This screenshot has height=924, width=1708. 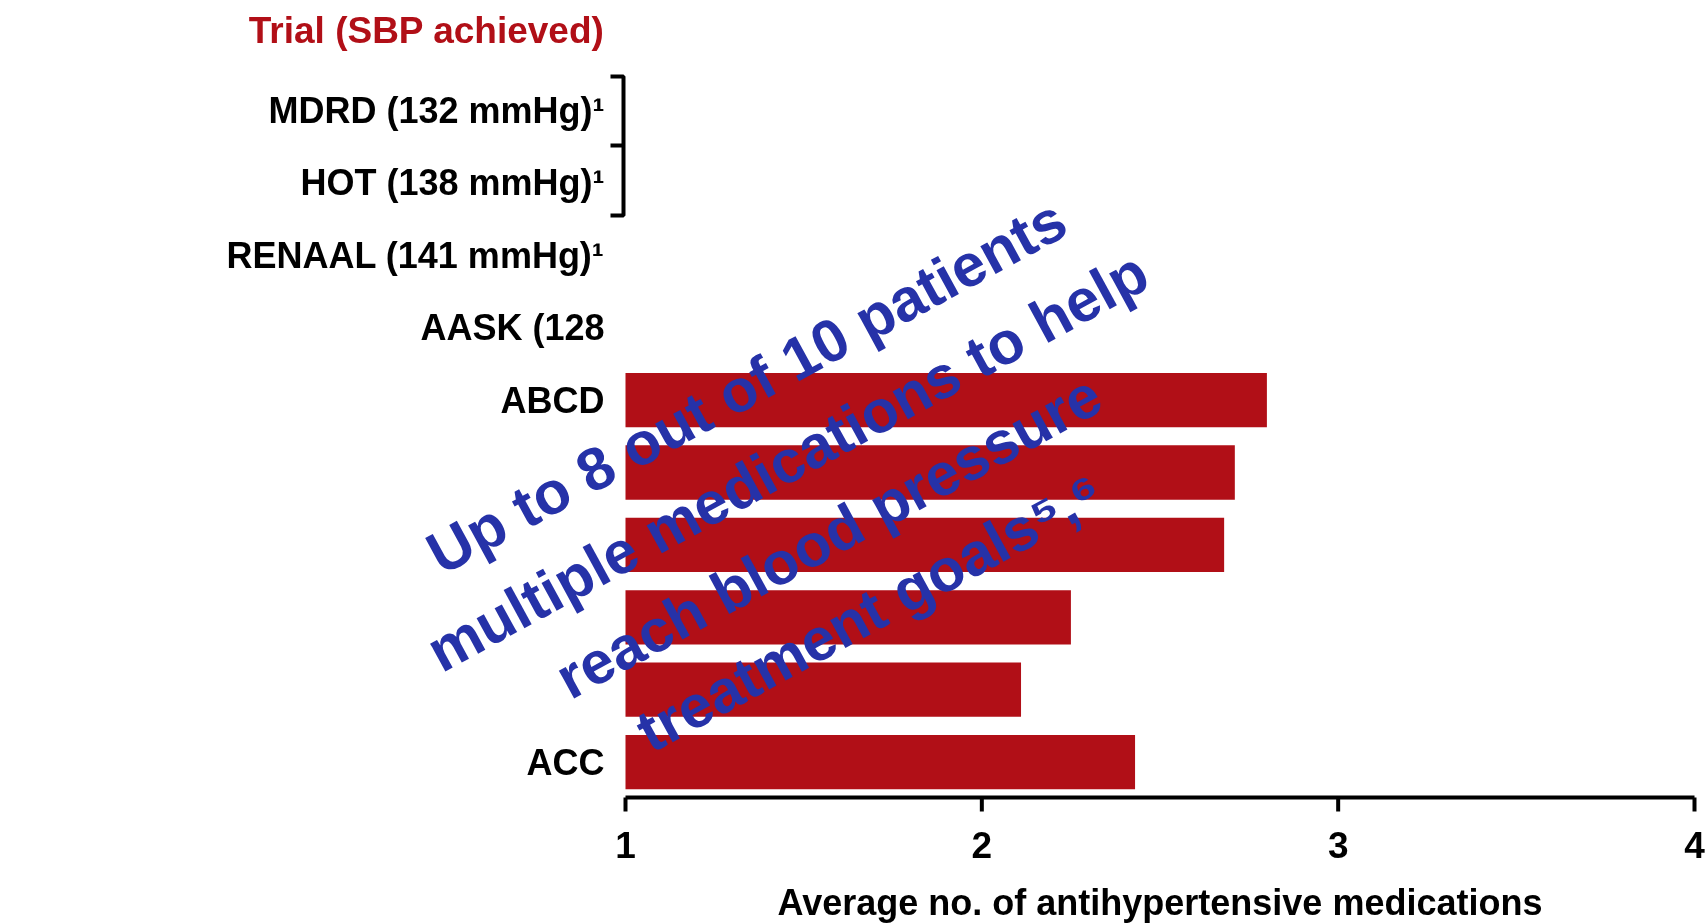 What do you see at coordinates (1695, 845) in the screenshot?
I see `x-tick-label: 4` at bounding box center [1695, 845].